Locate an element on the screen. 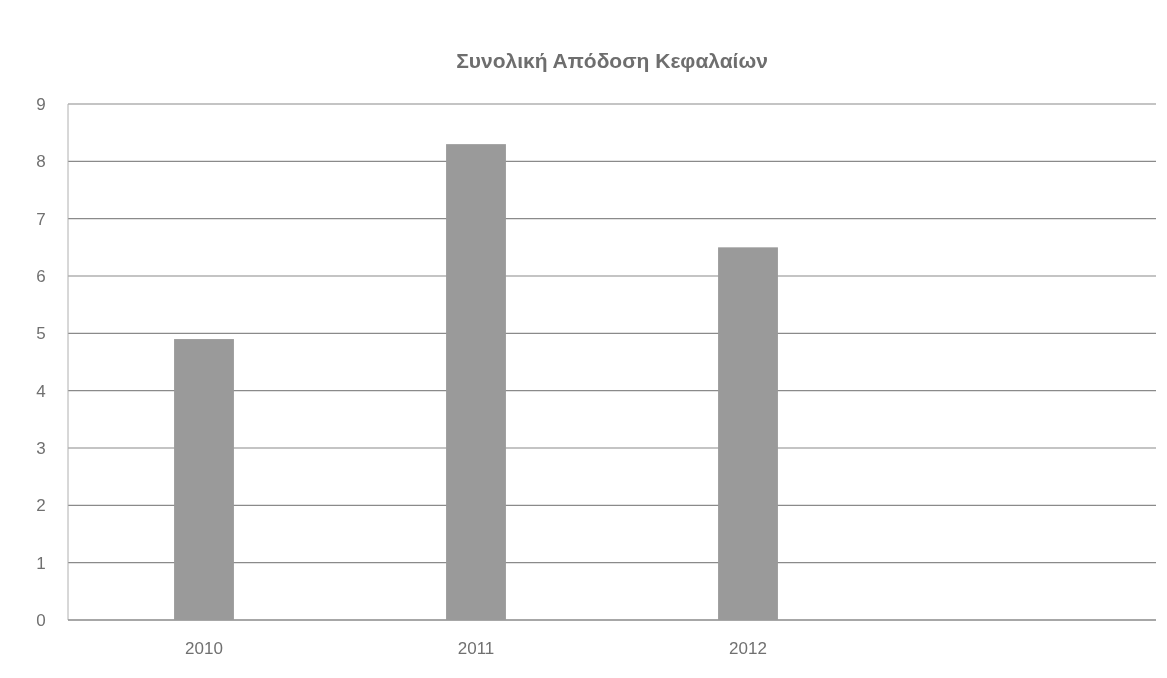 The height and width of the screenshot is (678, 1167). y-tick-label: 2 is located at coordinates (41, 506).